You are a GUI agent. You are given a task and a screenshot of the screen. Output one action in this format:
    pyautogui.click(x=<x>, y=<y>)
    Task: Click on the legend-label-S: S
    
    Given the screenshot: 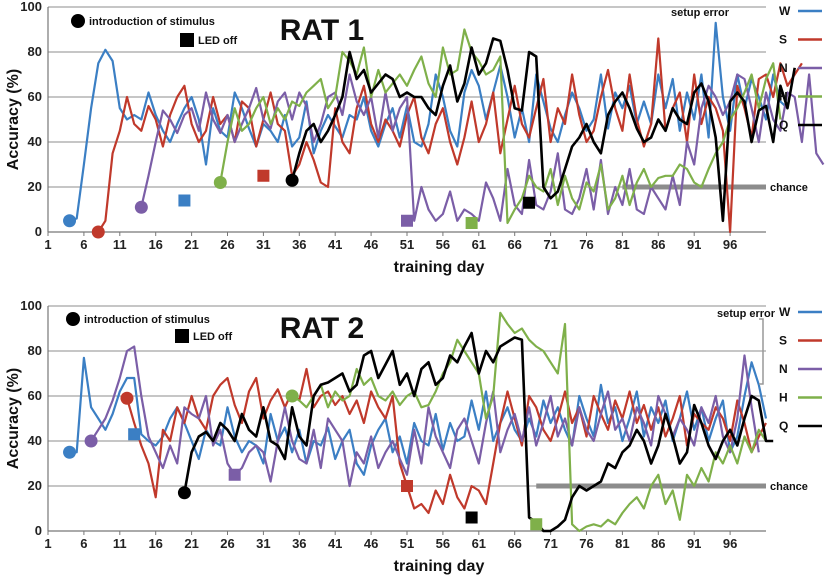 What is the action you would take?
    pyautogui.click(x=783, y=341)
    